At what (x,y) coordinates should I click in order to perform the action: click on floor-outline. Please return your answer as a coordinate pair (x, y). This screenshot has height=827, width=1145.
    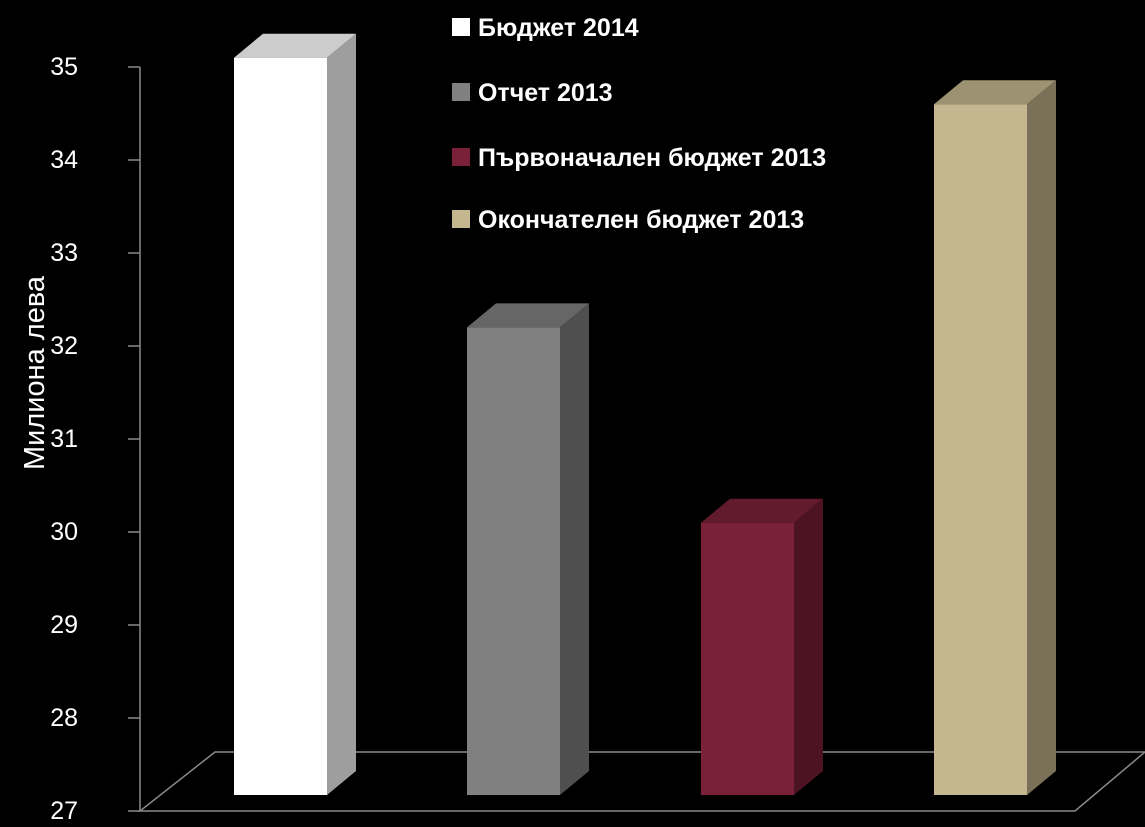
    Looking at the image, I should click on (641, 781).